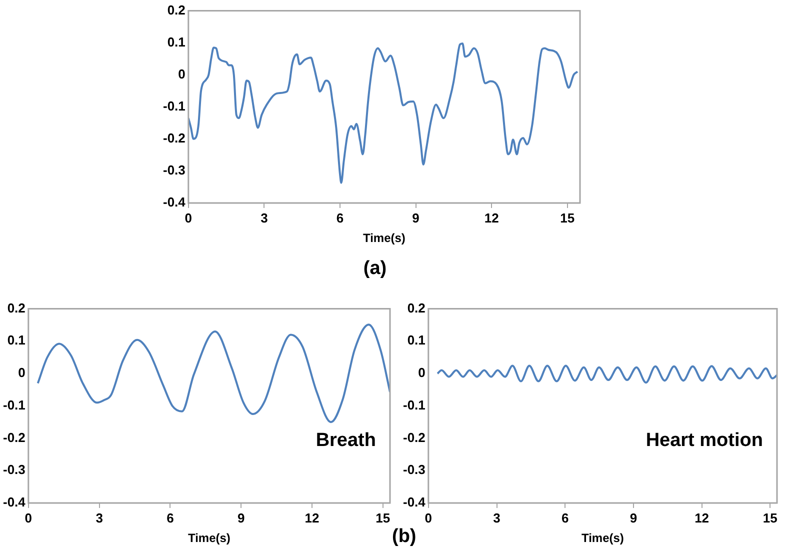  I want to click on text: Heart motion, so click(704, 441).